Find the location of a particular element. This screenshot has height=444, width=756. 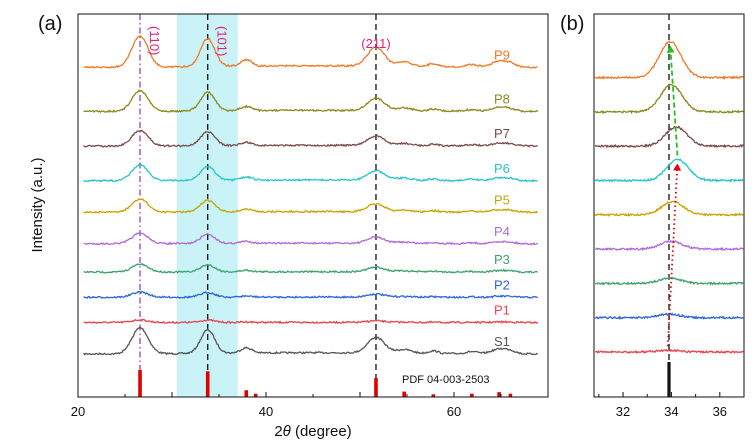

series-line-p4 is located at coordinates (311, 238).